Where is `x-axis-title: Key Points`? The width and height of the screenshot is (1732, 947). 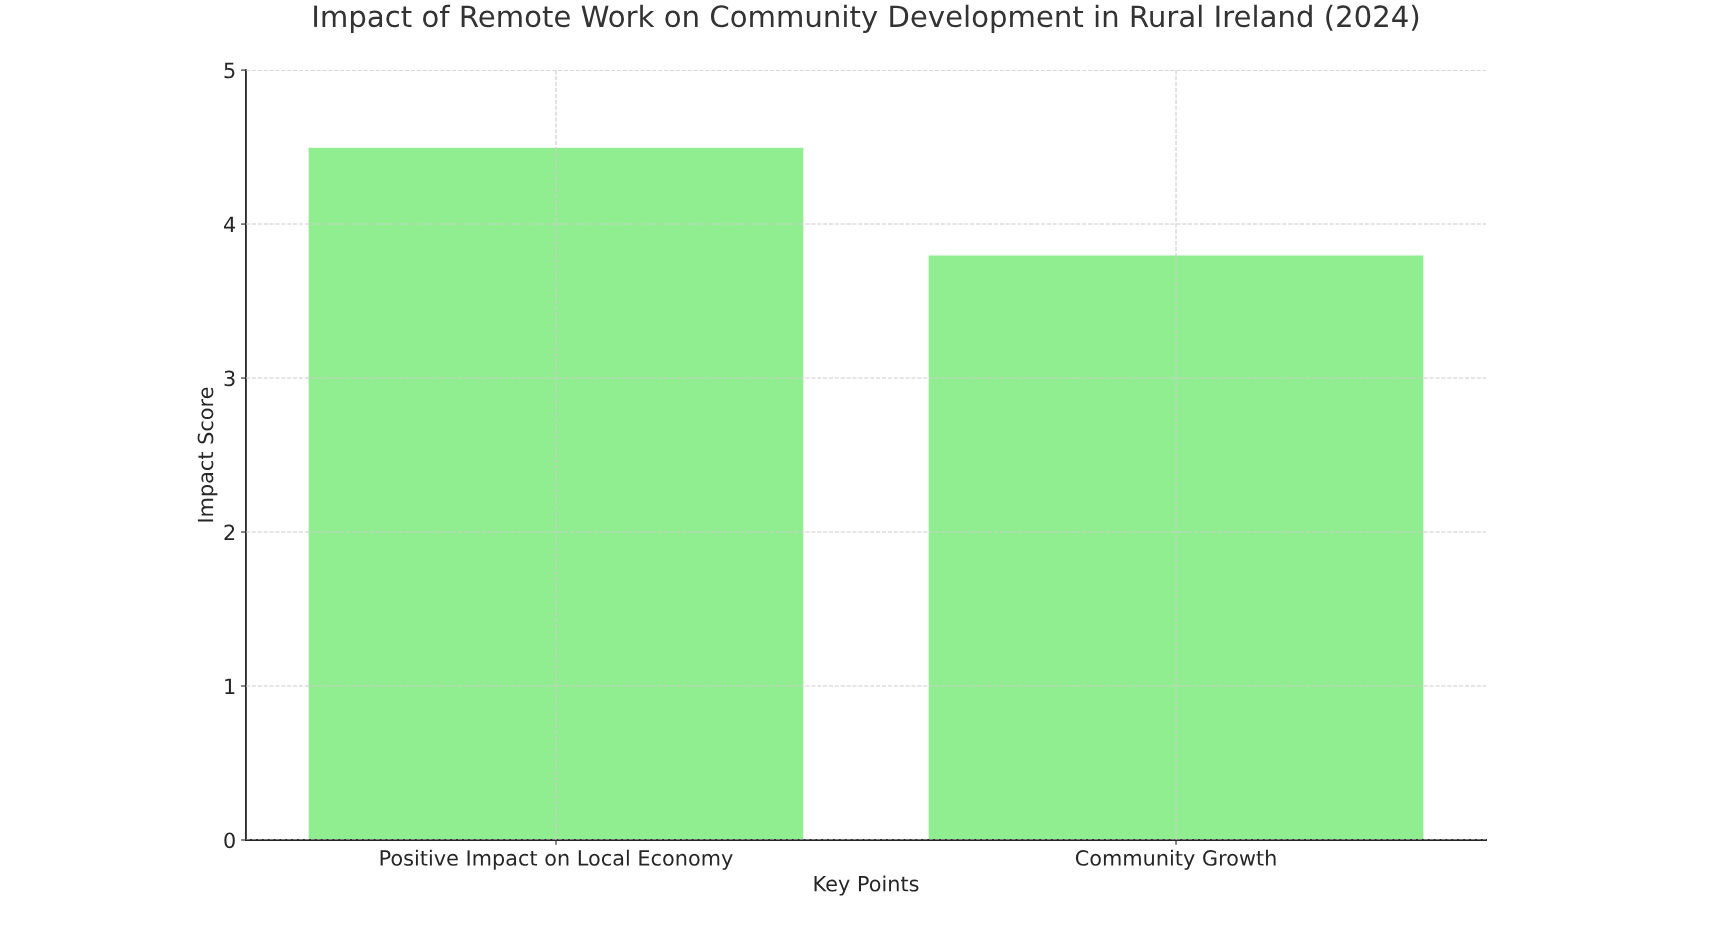
x-axis-title: Key Points is located at coordinates (866, 885).